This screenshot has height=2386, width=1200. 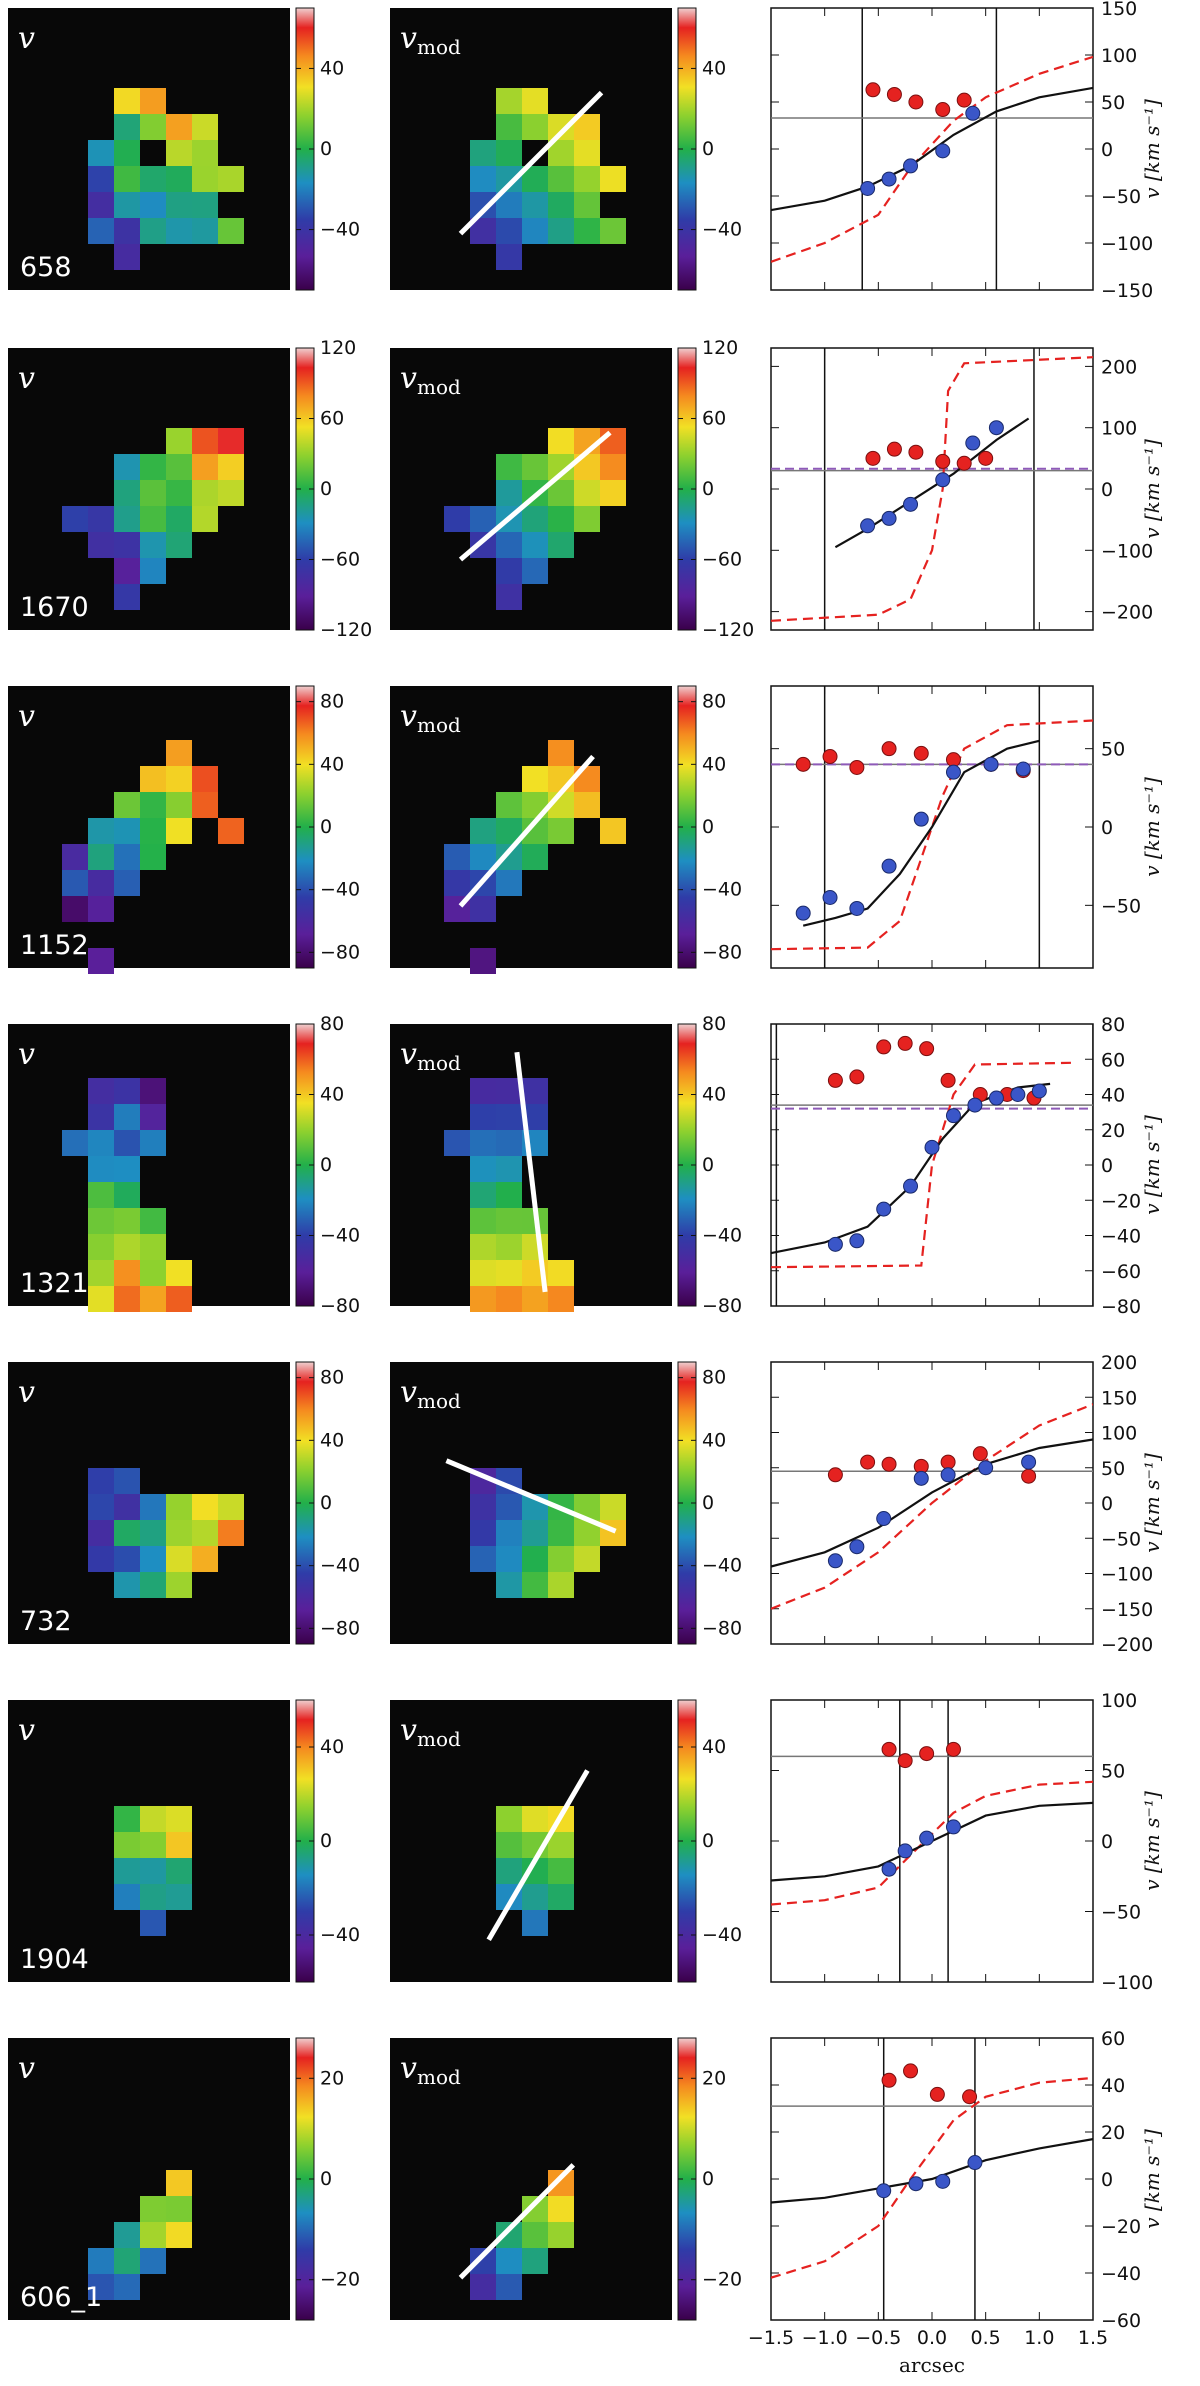 I want to click on galaxy-id-label: 1904, so click(x=54, y=1959).